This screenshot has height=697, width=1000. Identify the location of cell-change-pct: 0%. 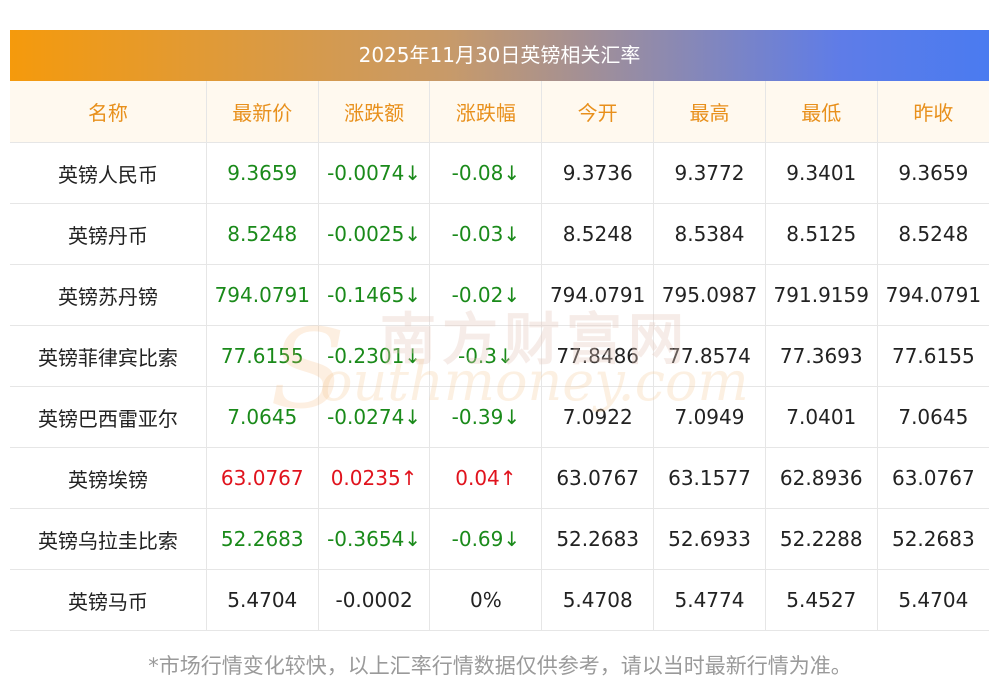
(486, 600).